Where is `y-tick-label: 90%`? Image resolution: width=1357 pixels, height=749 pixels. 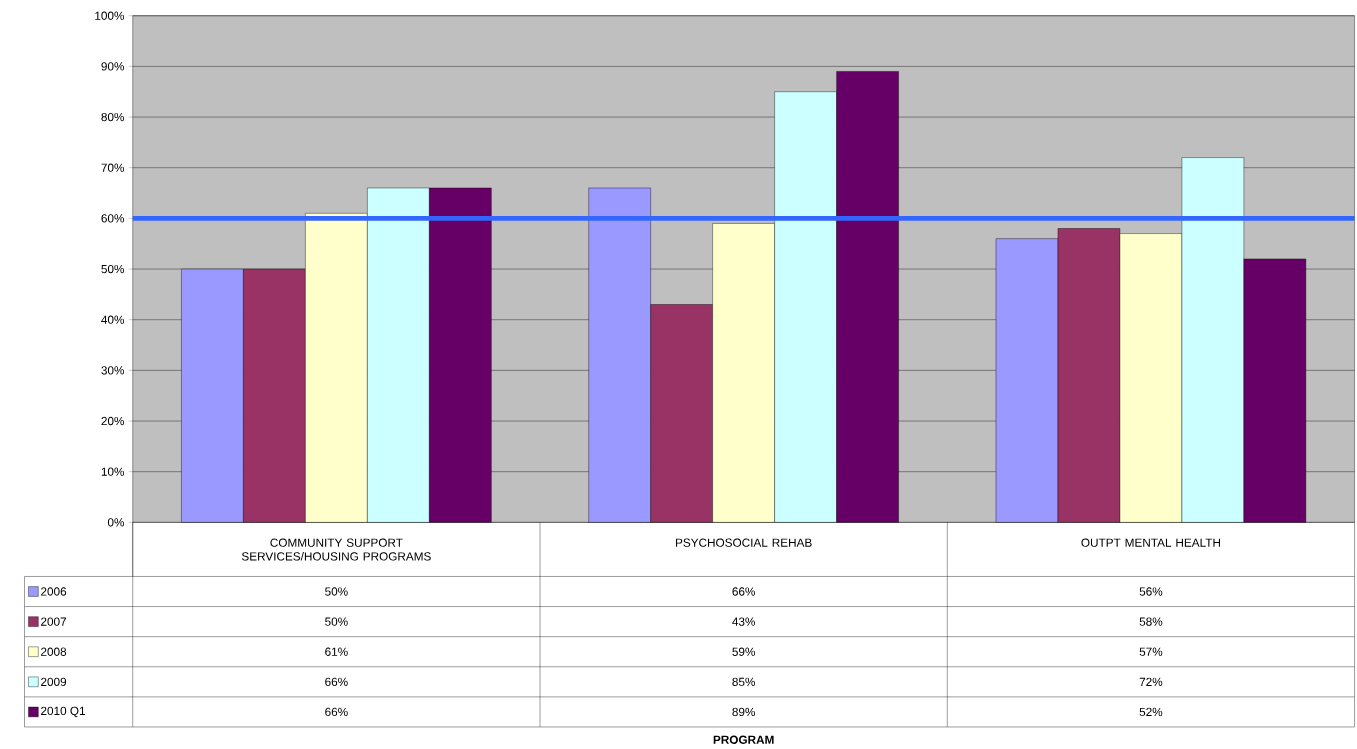 y-tick-label: 90% is located at coordinates (113, 66).